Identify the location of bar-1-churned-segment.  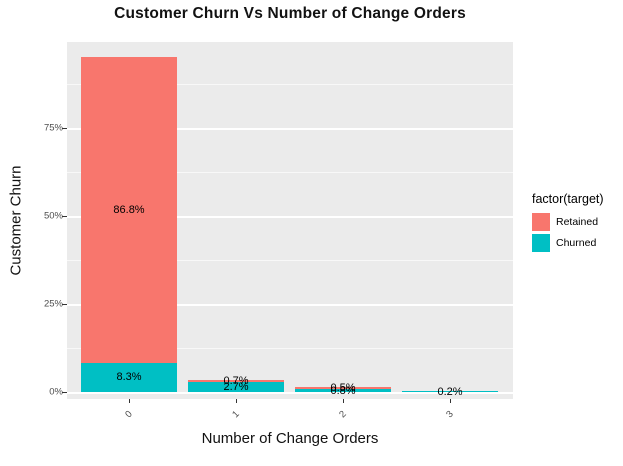
(236, 387).